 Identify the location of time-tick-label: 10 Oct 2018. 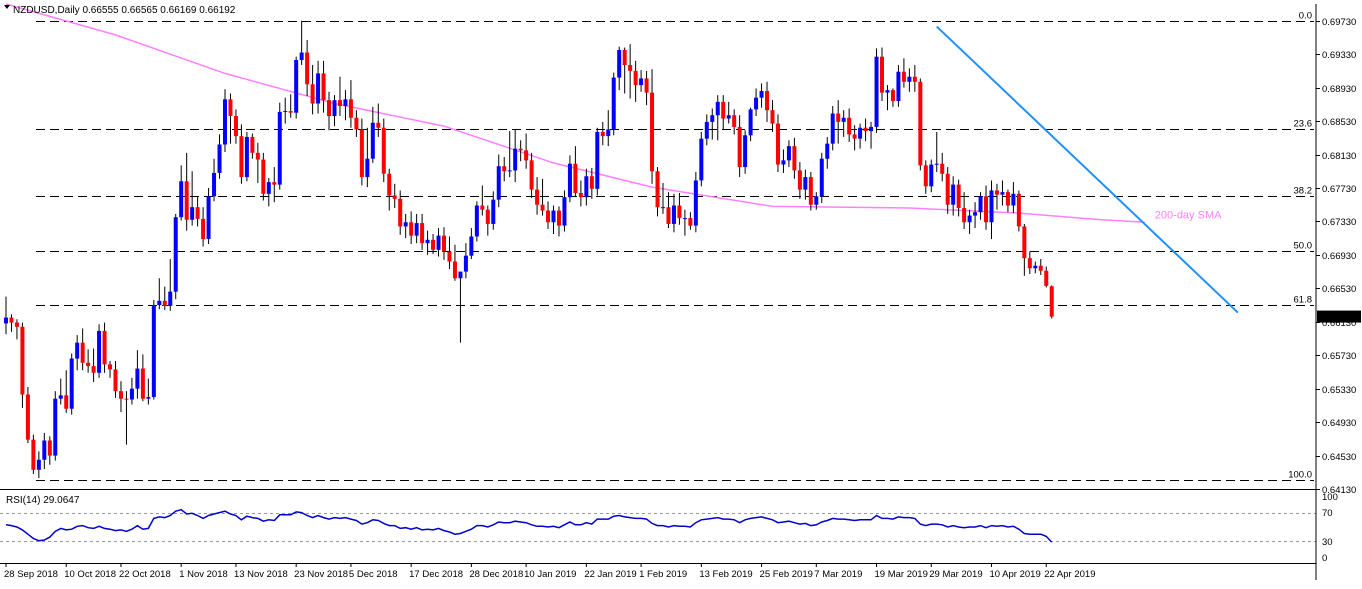
(90, 574).